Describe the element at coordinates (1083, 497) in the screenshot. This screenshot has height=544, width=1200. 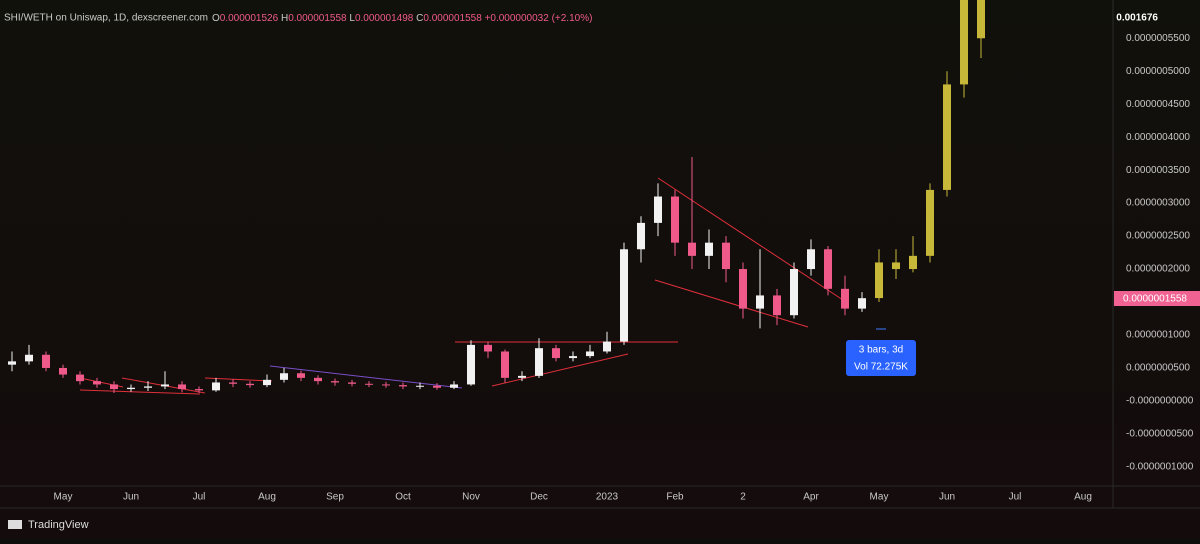
I see `x-tick-label: Aug` at that location.